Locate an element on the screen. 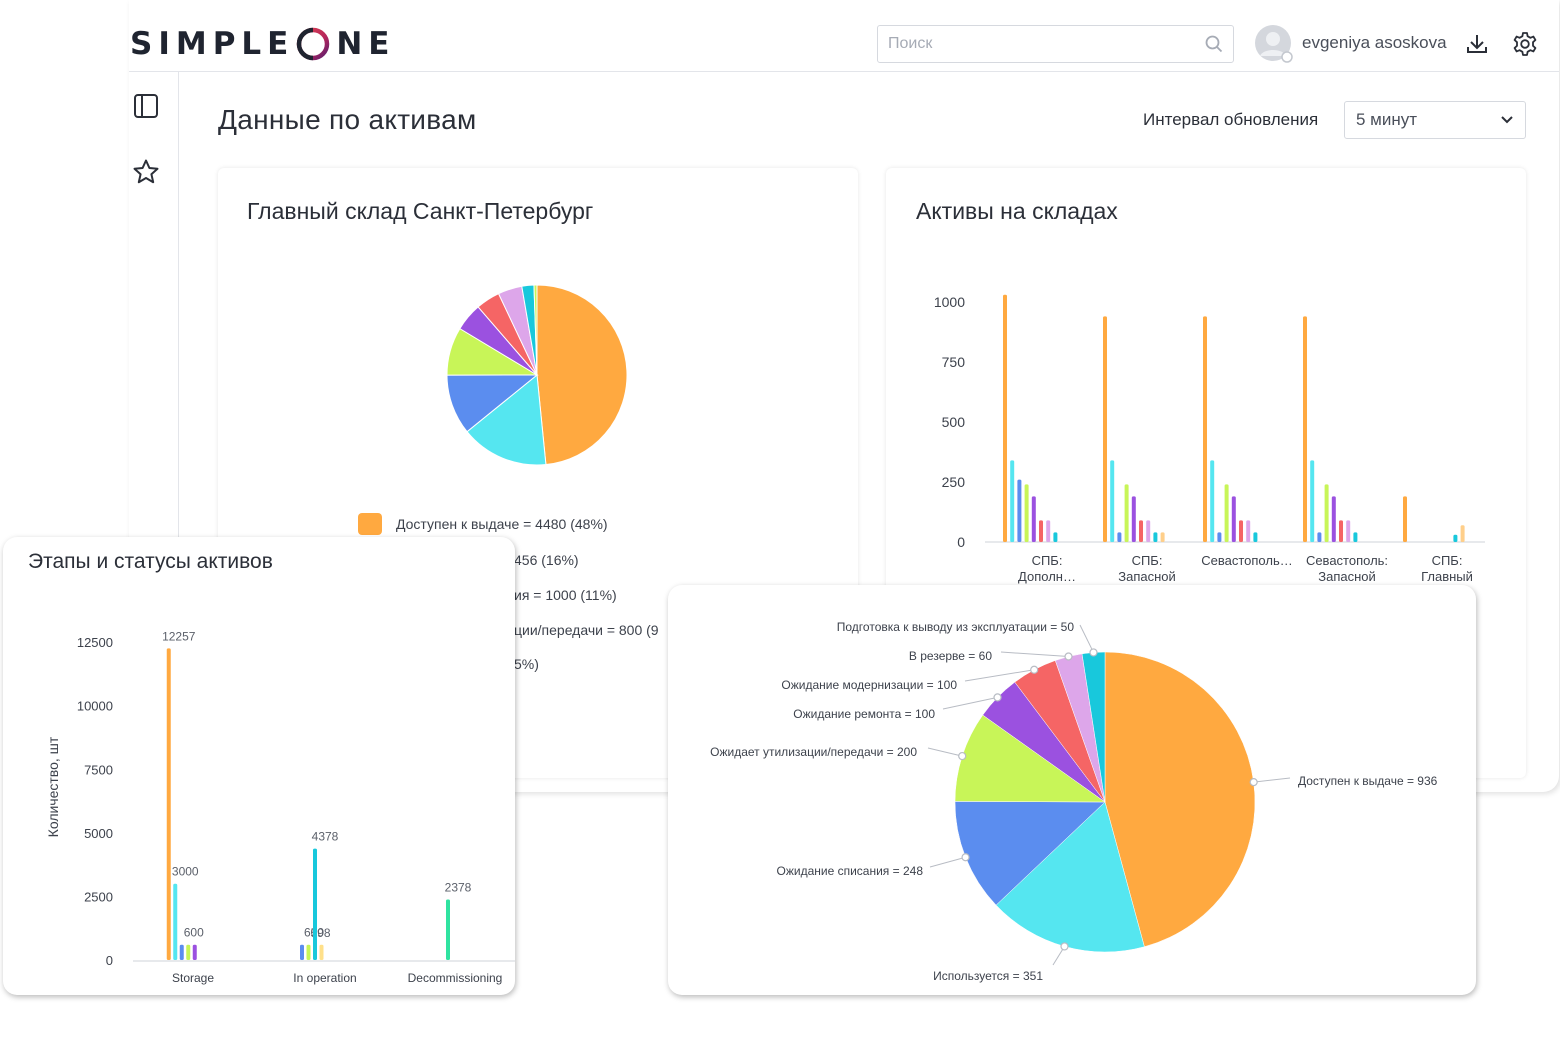  user-avatar-icon is located at coordinates (1274, 44).